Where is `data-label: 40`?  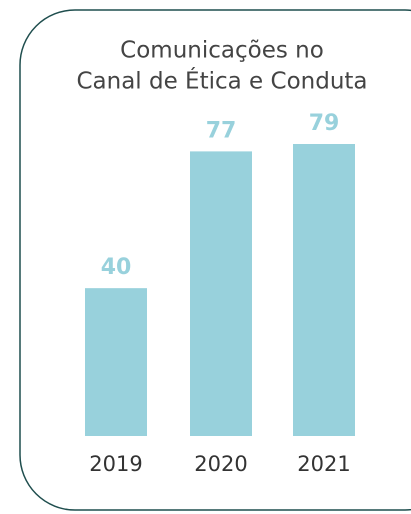
data-label: 40 is located at coordinates (116, 267).